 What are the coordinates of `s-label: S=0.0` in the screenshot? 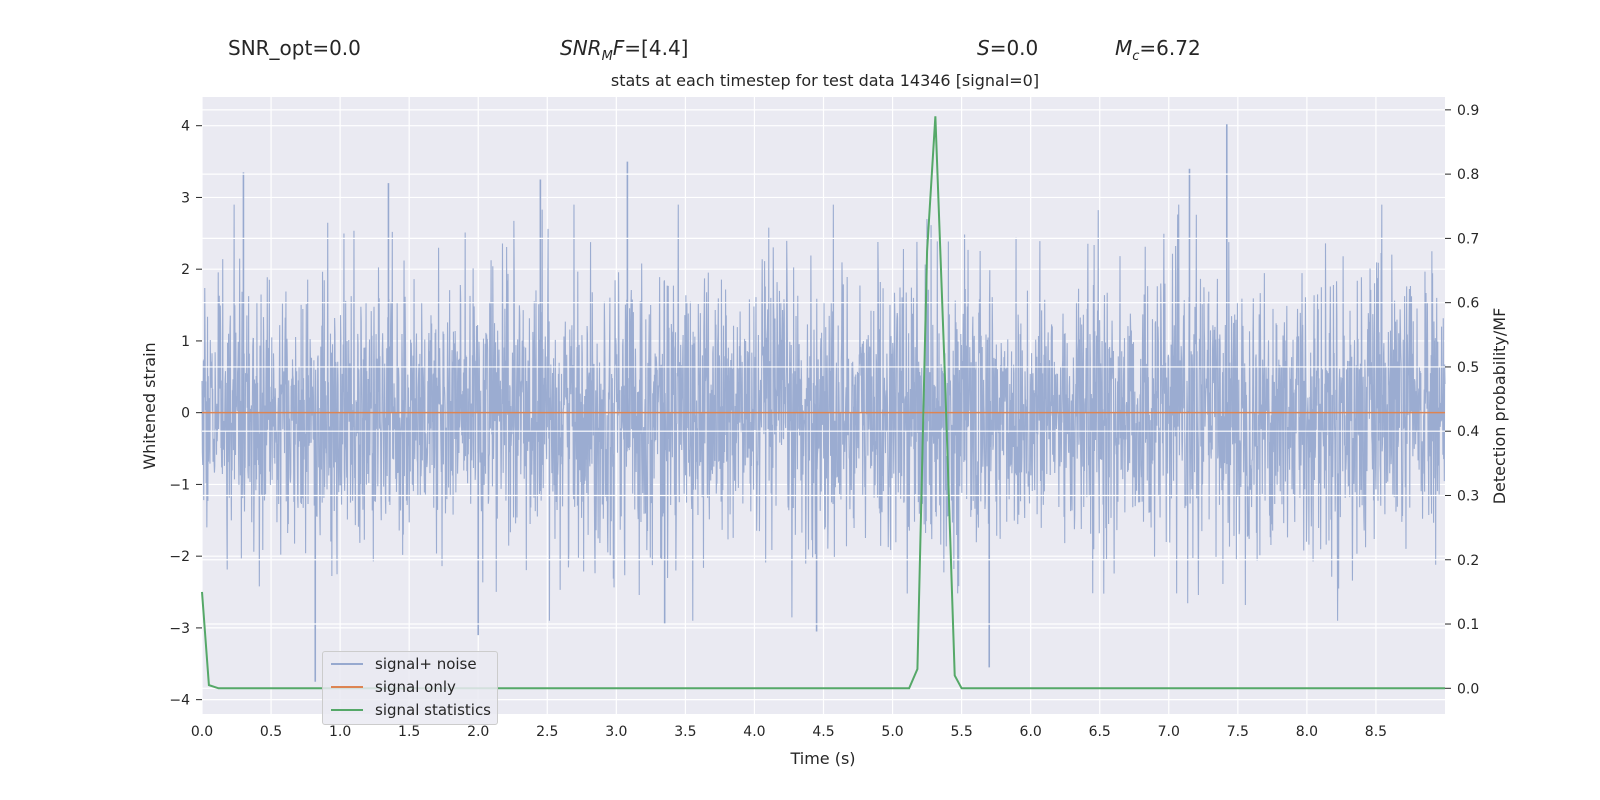 It's located at (1007, 48).